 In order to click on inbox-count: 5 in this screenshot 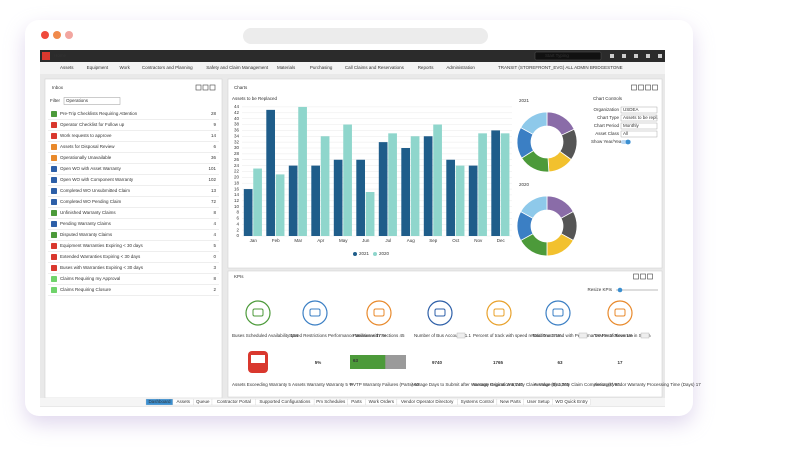, I will do `click(214, 245)`.